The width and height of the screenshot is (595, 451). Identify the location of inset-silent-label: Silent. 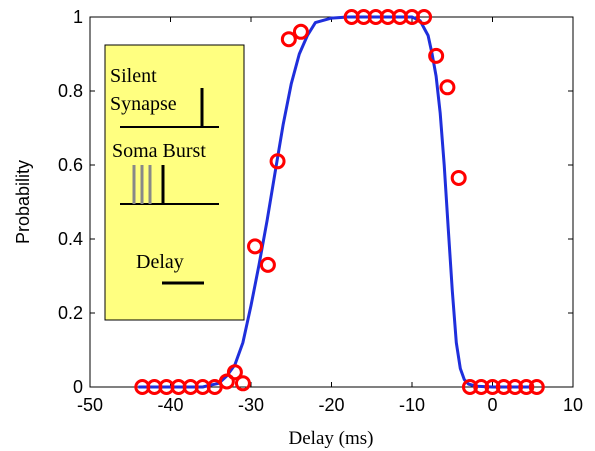
(133, 76).